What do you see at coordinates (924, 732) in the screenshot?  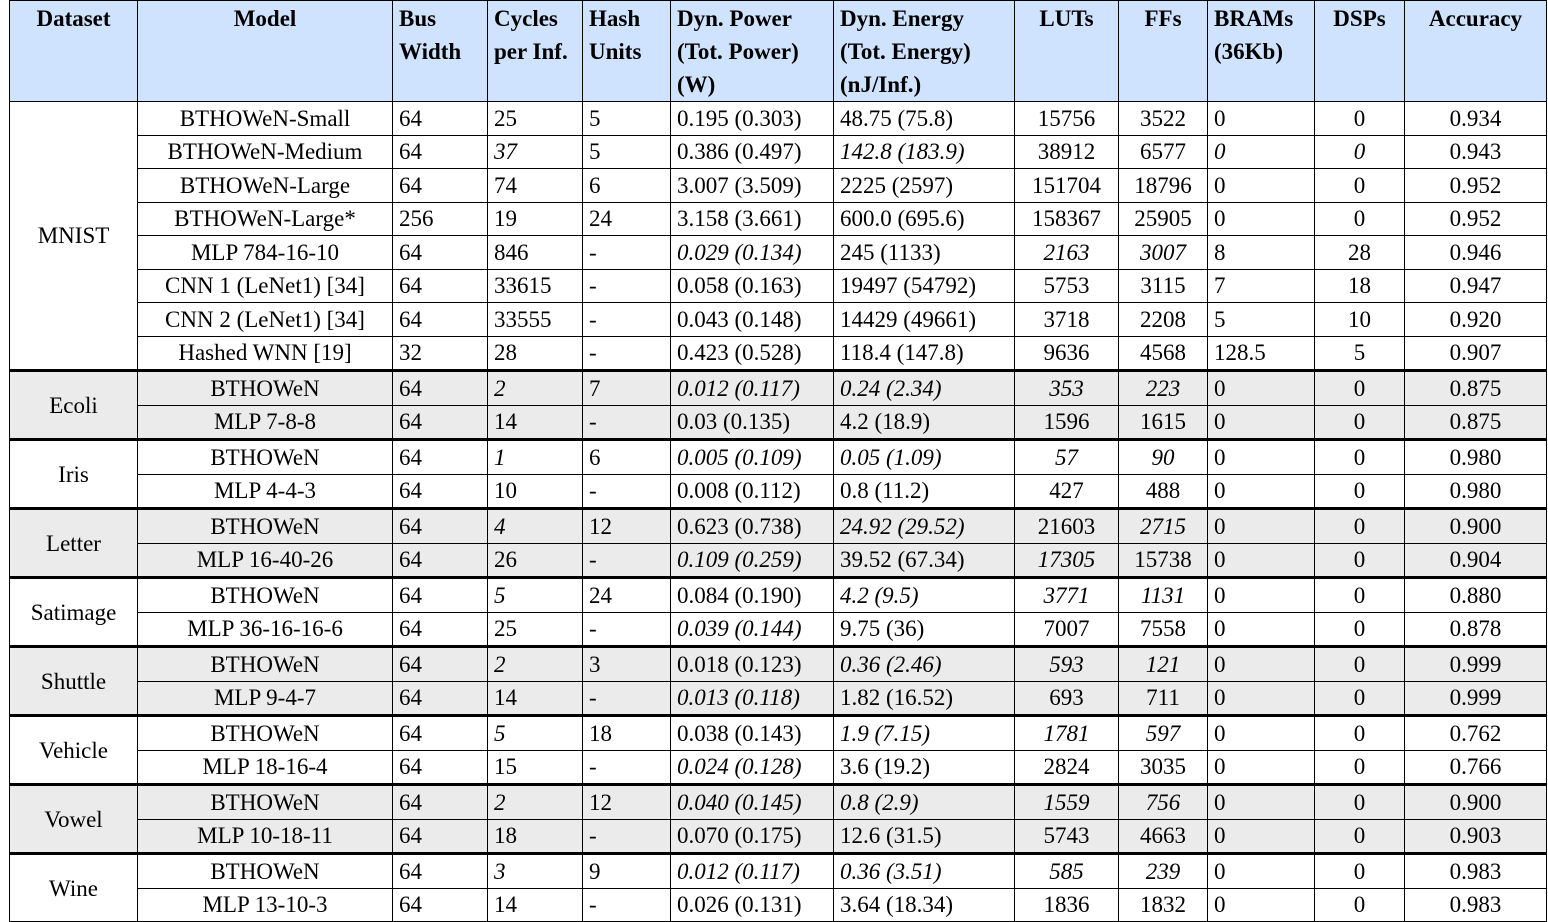 I see `table-cell: 1.9 (7.15)` at bounding box center [924, 732].